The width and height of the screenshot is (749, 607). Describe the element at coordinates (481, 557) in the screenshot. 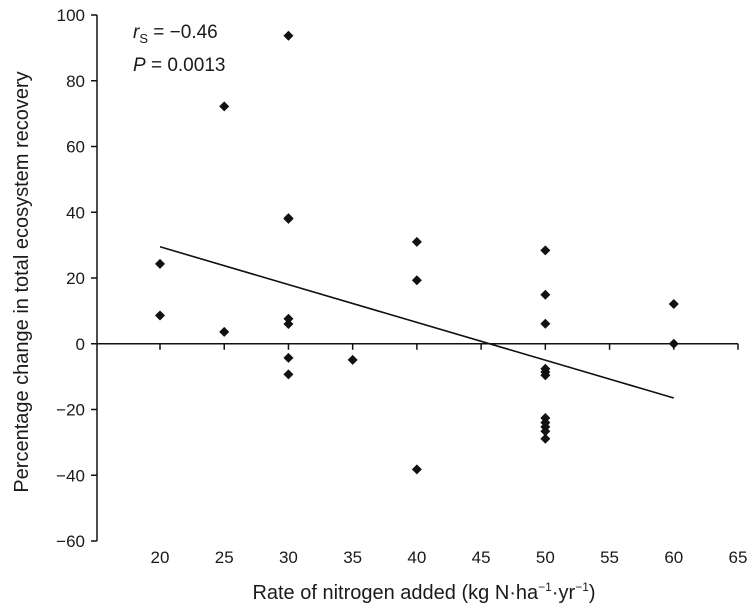

I see `x-tick-label: 45` at that location.